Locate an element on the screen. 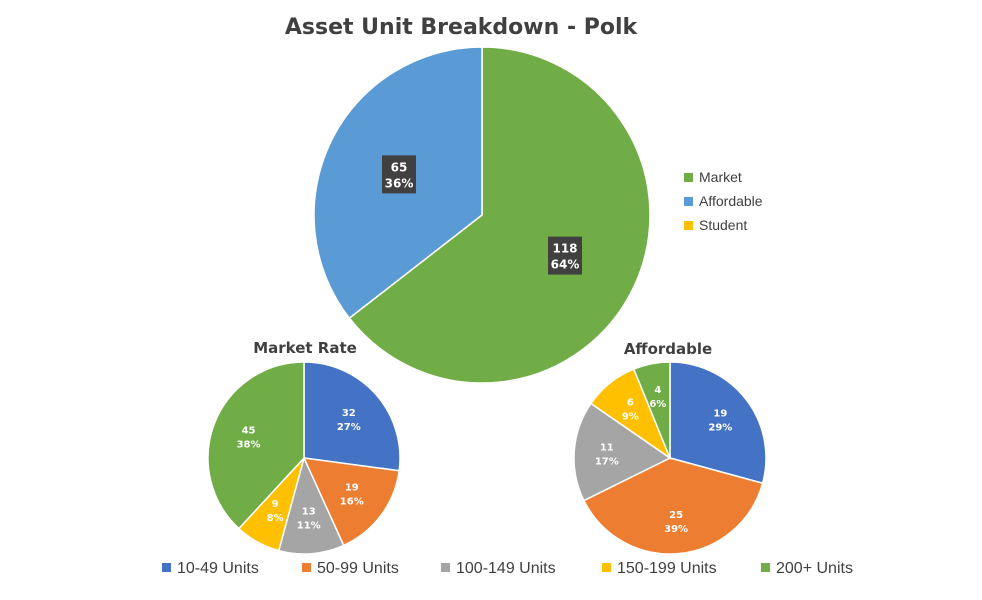 This screenshot has height=600, width=982. market-percent-label: 11% is located at coordinates (309, 525).